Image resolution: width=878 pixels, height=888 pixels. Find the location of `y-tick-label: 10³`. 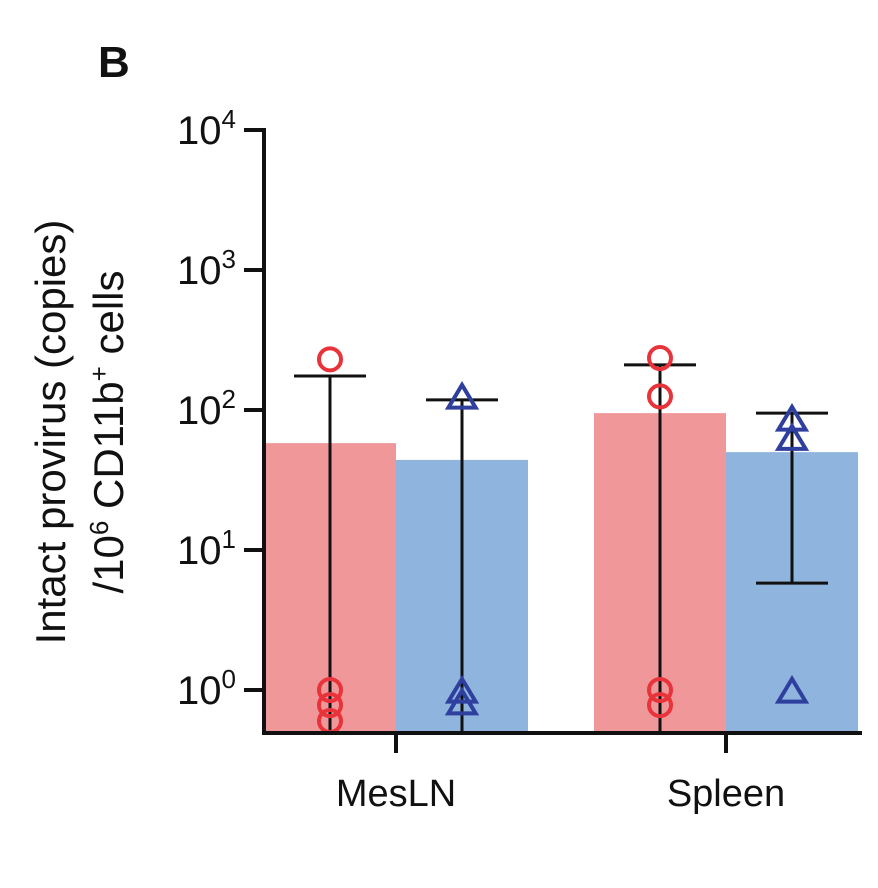

y-tick-label: 10³ is located at coordinates (206, 268).